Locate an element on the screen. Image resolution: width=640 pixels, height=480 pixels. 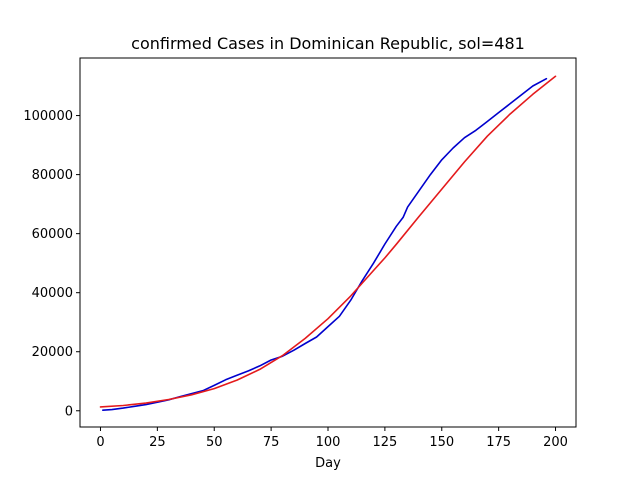
x-tick-label: 125 is located at coordinates (384, 442).